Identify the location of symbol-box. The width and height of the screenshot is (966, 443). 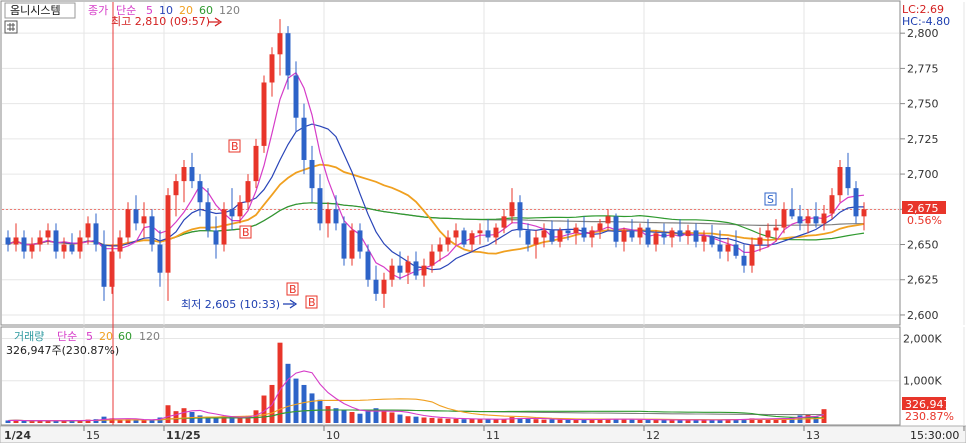
(40, 10).